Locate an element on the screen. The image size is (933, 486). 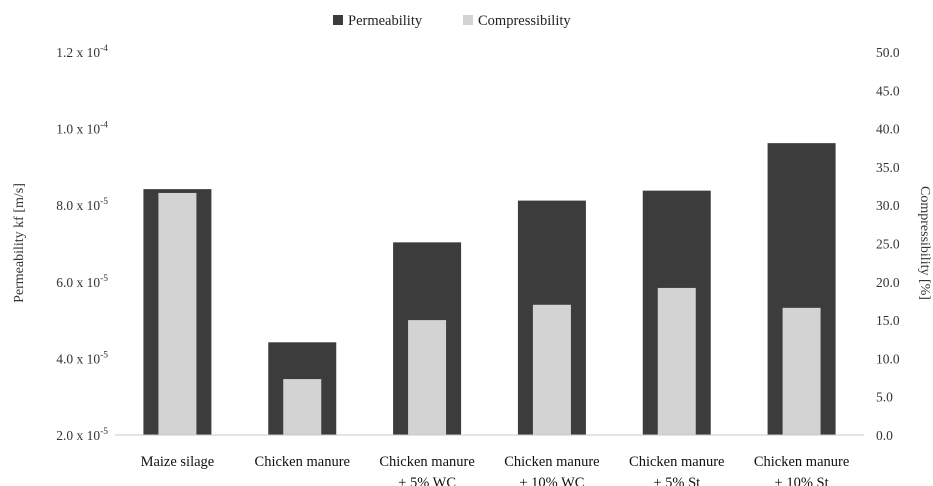
category-label: + 10% St is located at coordinates (802, 480).